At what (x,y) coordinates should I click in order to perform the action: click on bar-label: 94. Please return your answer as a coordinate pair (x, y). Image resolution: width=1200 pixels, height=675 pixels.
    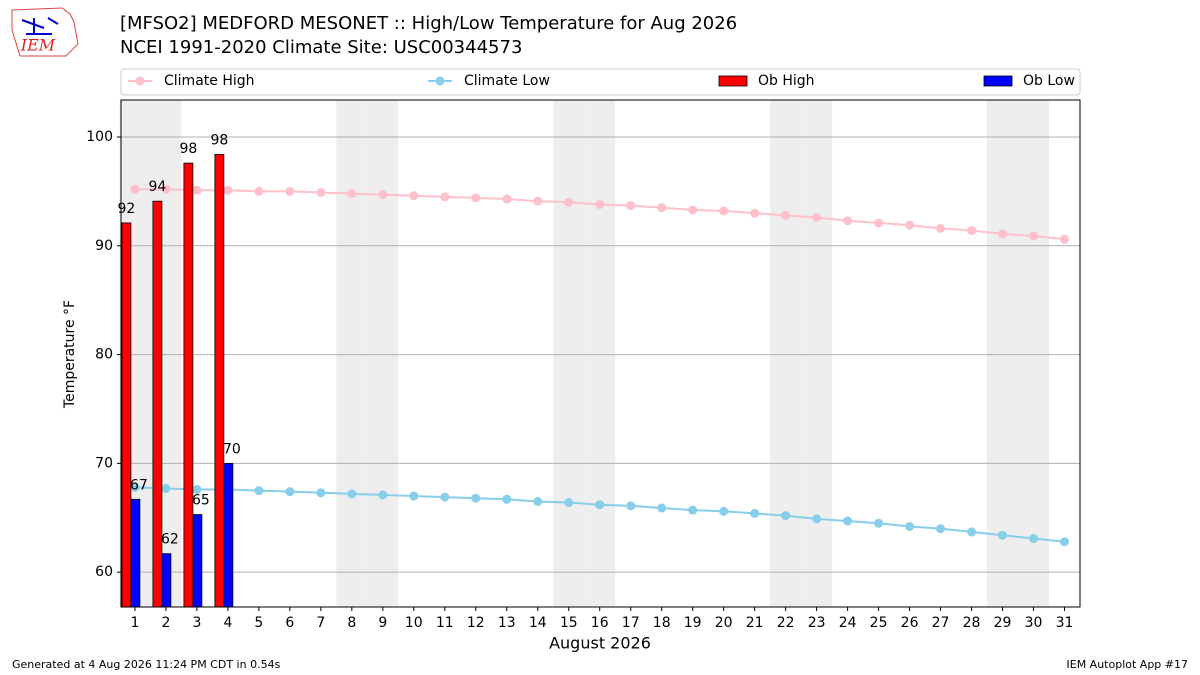
    Looking at the image, I should click on (157, 187).